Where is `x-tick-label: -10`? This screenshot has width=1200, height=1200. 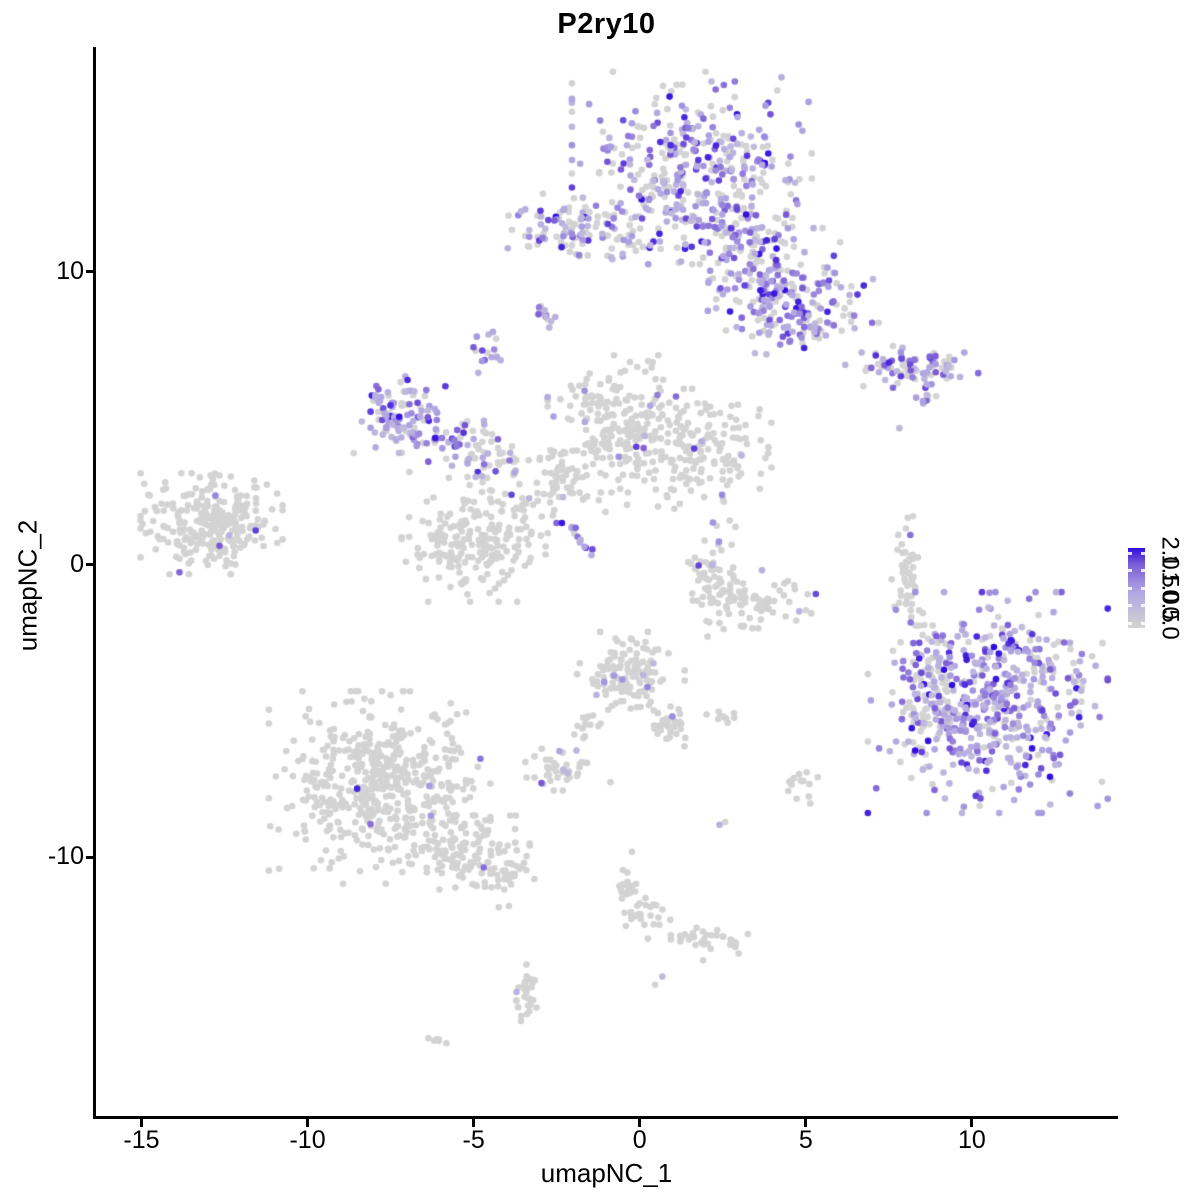
x-tick-label: -10 is located at coordinates (307, 1140).